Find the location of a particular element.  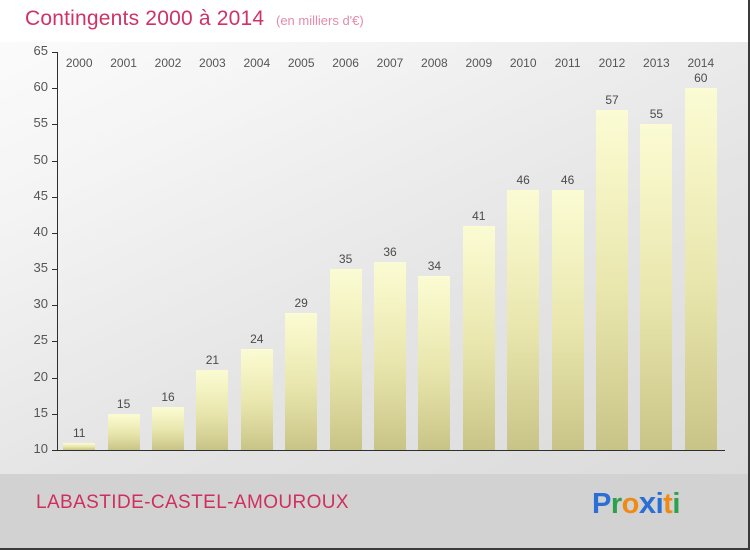

logo-letter-i2: i is located at coordinates (676, 504).